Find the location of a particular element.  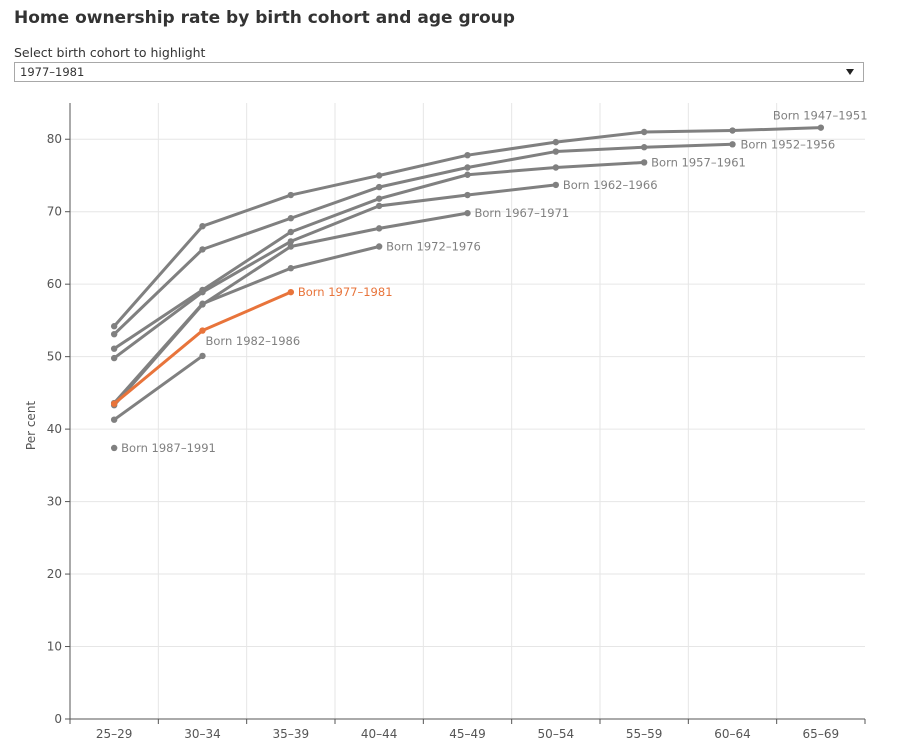

y-tick-label: 50 is located at coordinates (54, 357).